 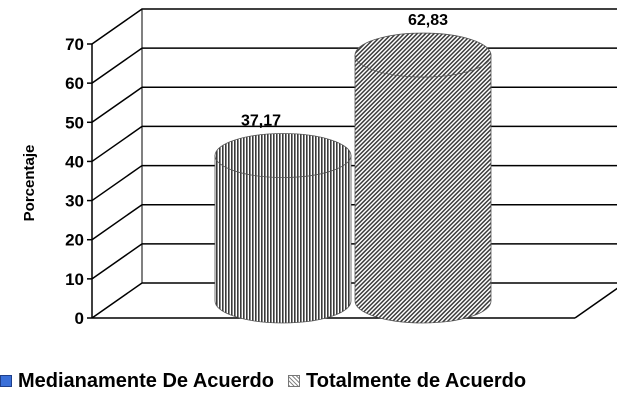 What do you see at coordinates (261, 121) in the screenshot?
I see `data-label-medianamente: 37,17` at bounding box center [261, 121].